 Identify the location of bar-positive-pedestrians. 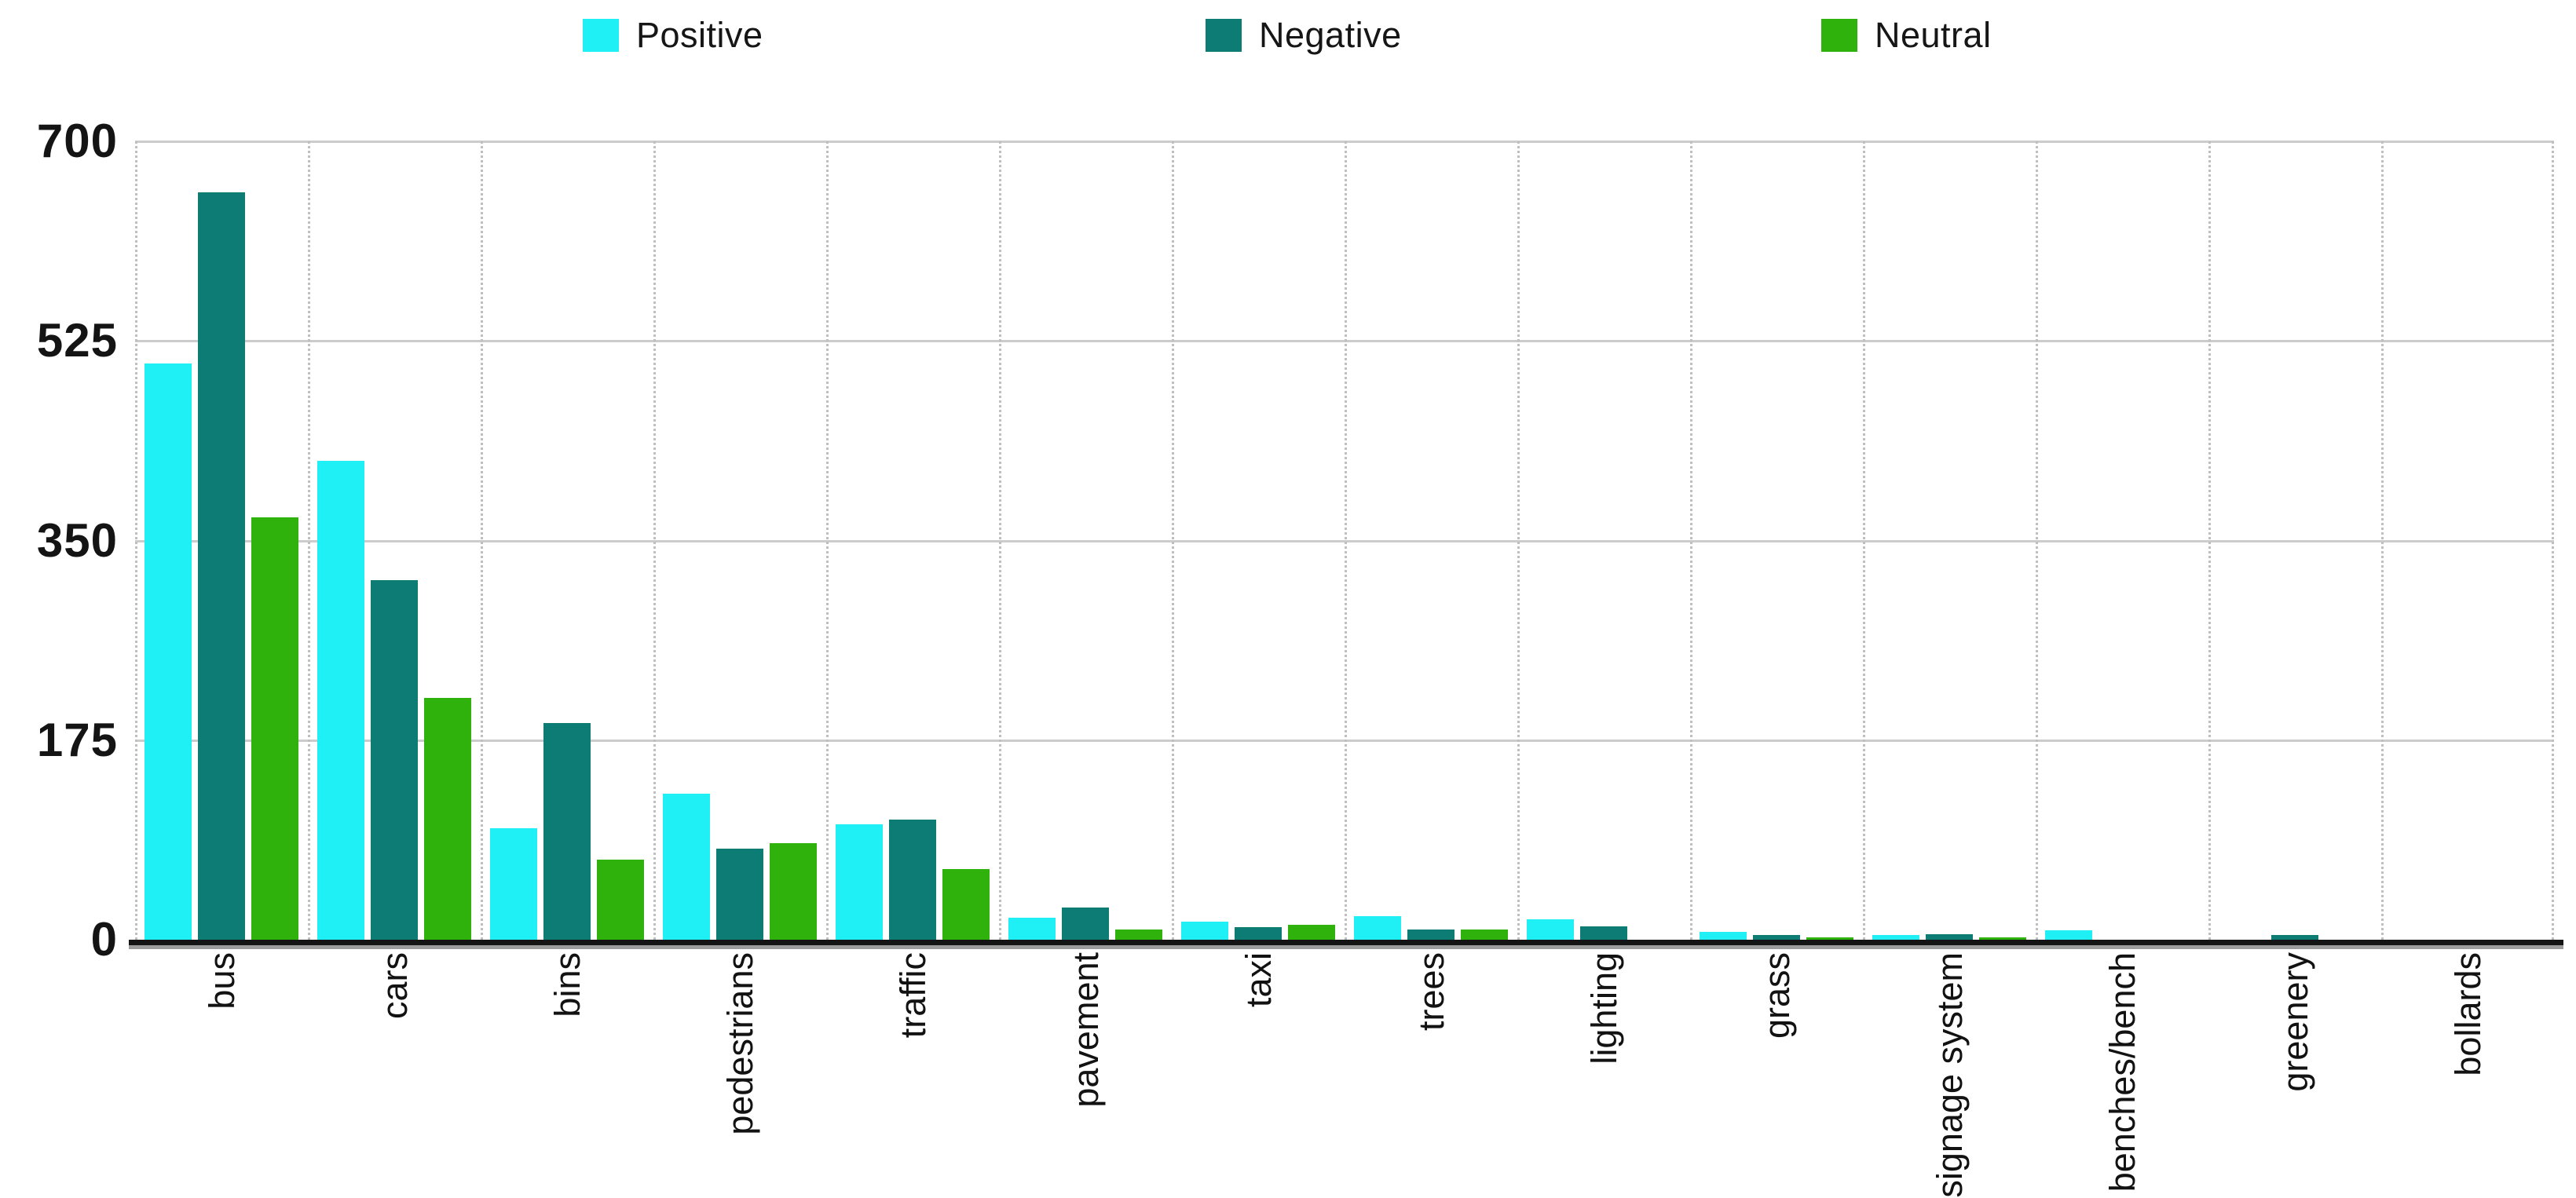
(687, 867).